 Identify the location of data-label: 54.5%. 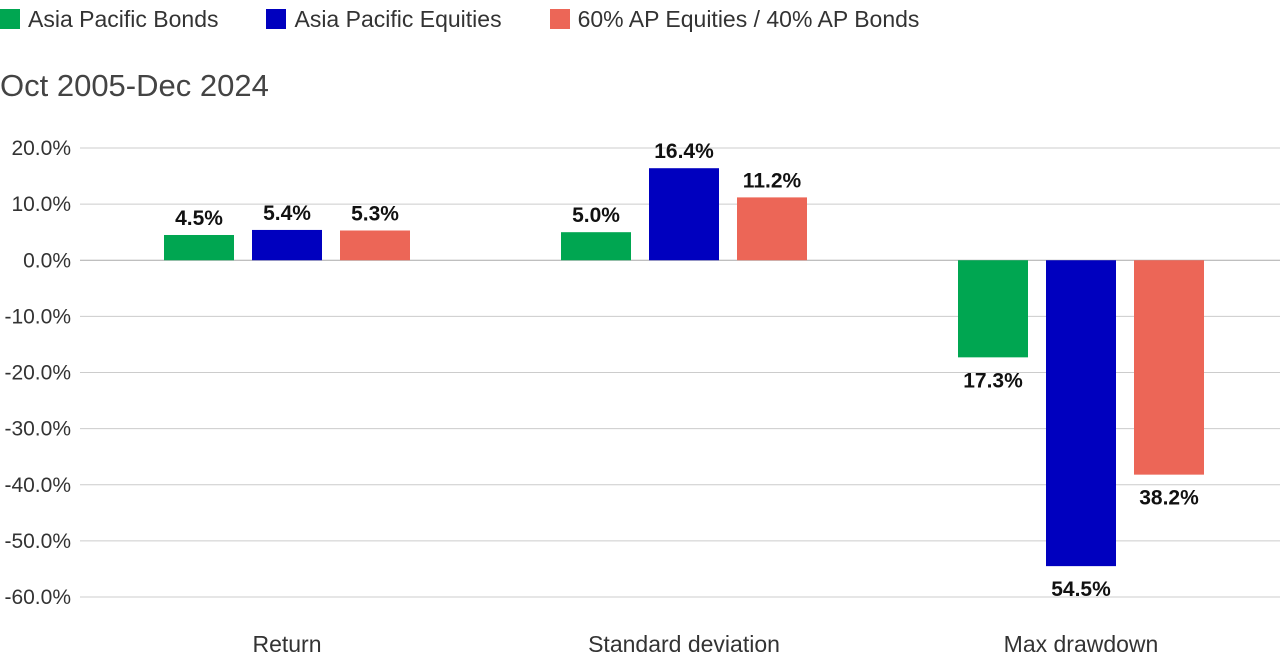
(1081, 589).